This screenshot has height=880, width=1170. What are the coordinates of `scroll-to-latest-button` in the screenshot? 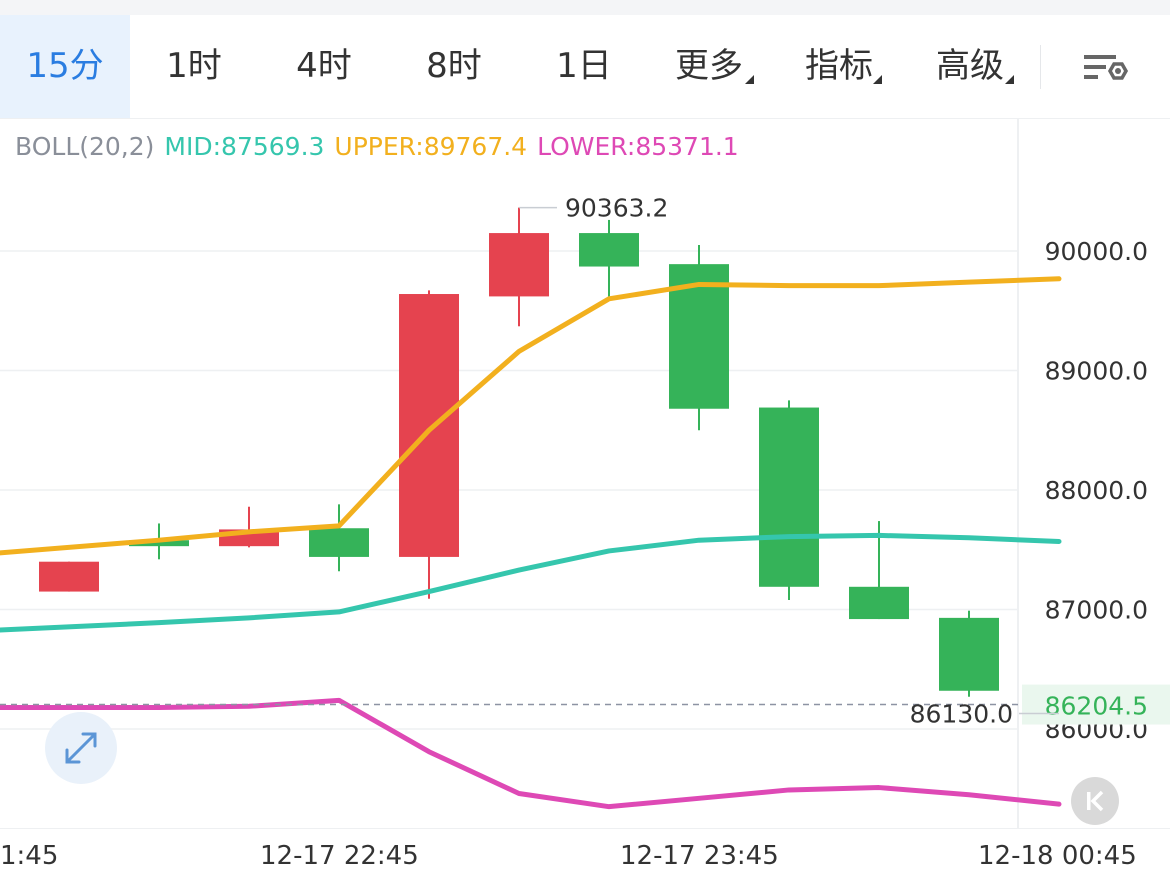 It's located at (1095, 801).